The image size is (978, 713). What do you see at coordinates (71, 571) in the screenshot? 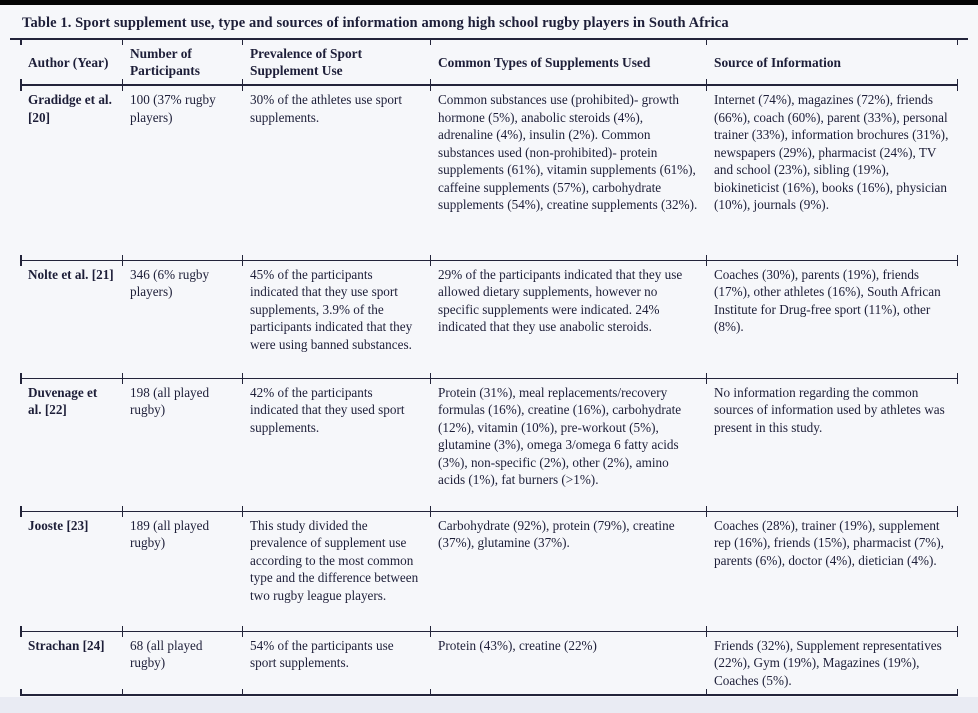
I see `author-cell: Jooste [23]` at bounding box center [71, 571].